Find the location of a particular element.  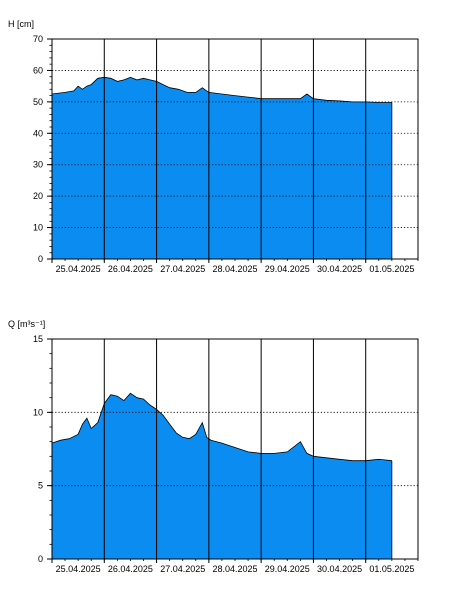

y-tick-label: 20 is located at coordinates (38, 196).